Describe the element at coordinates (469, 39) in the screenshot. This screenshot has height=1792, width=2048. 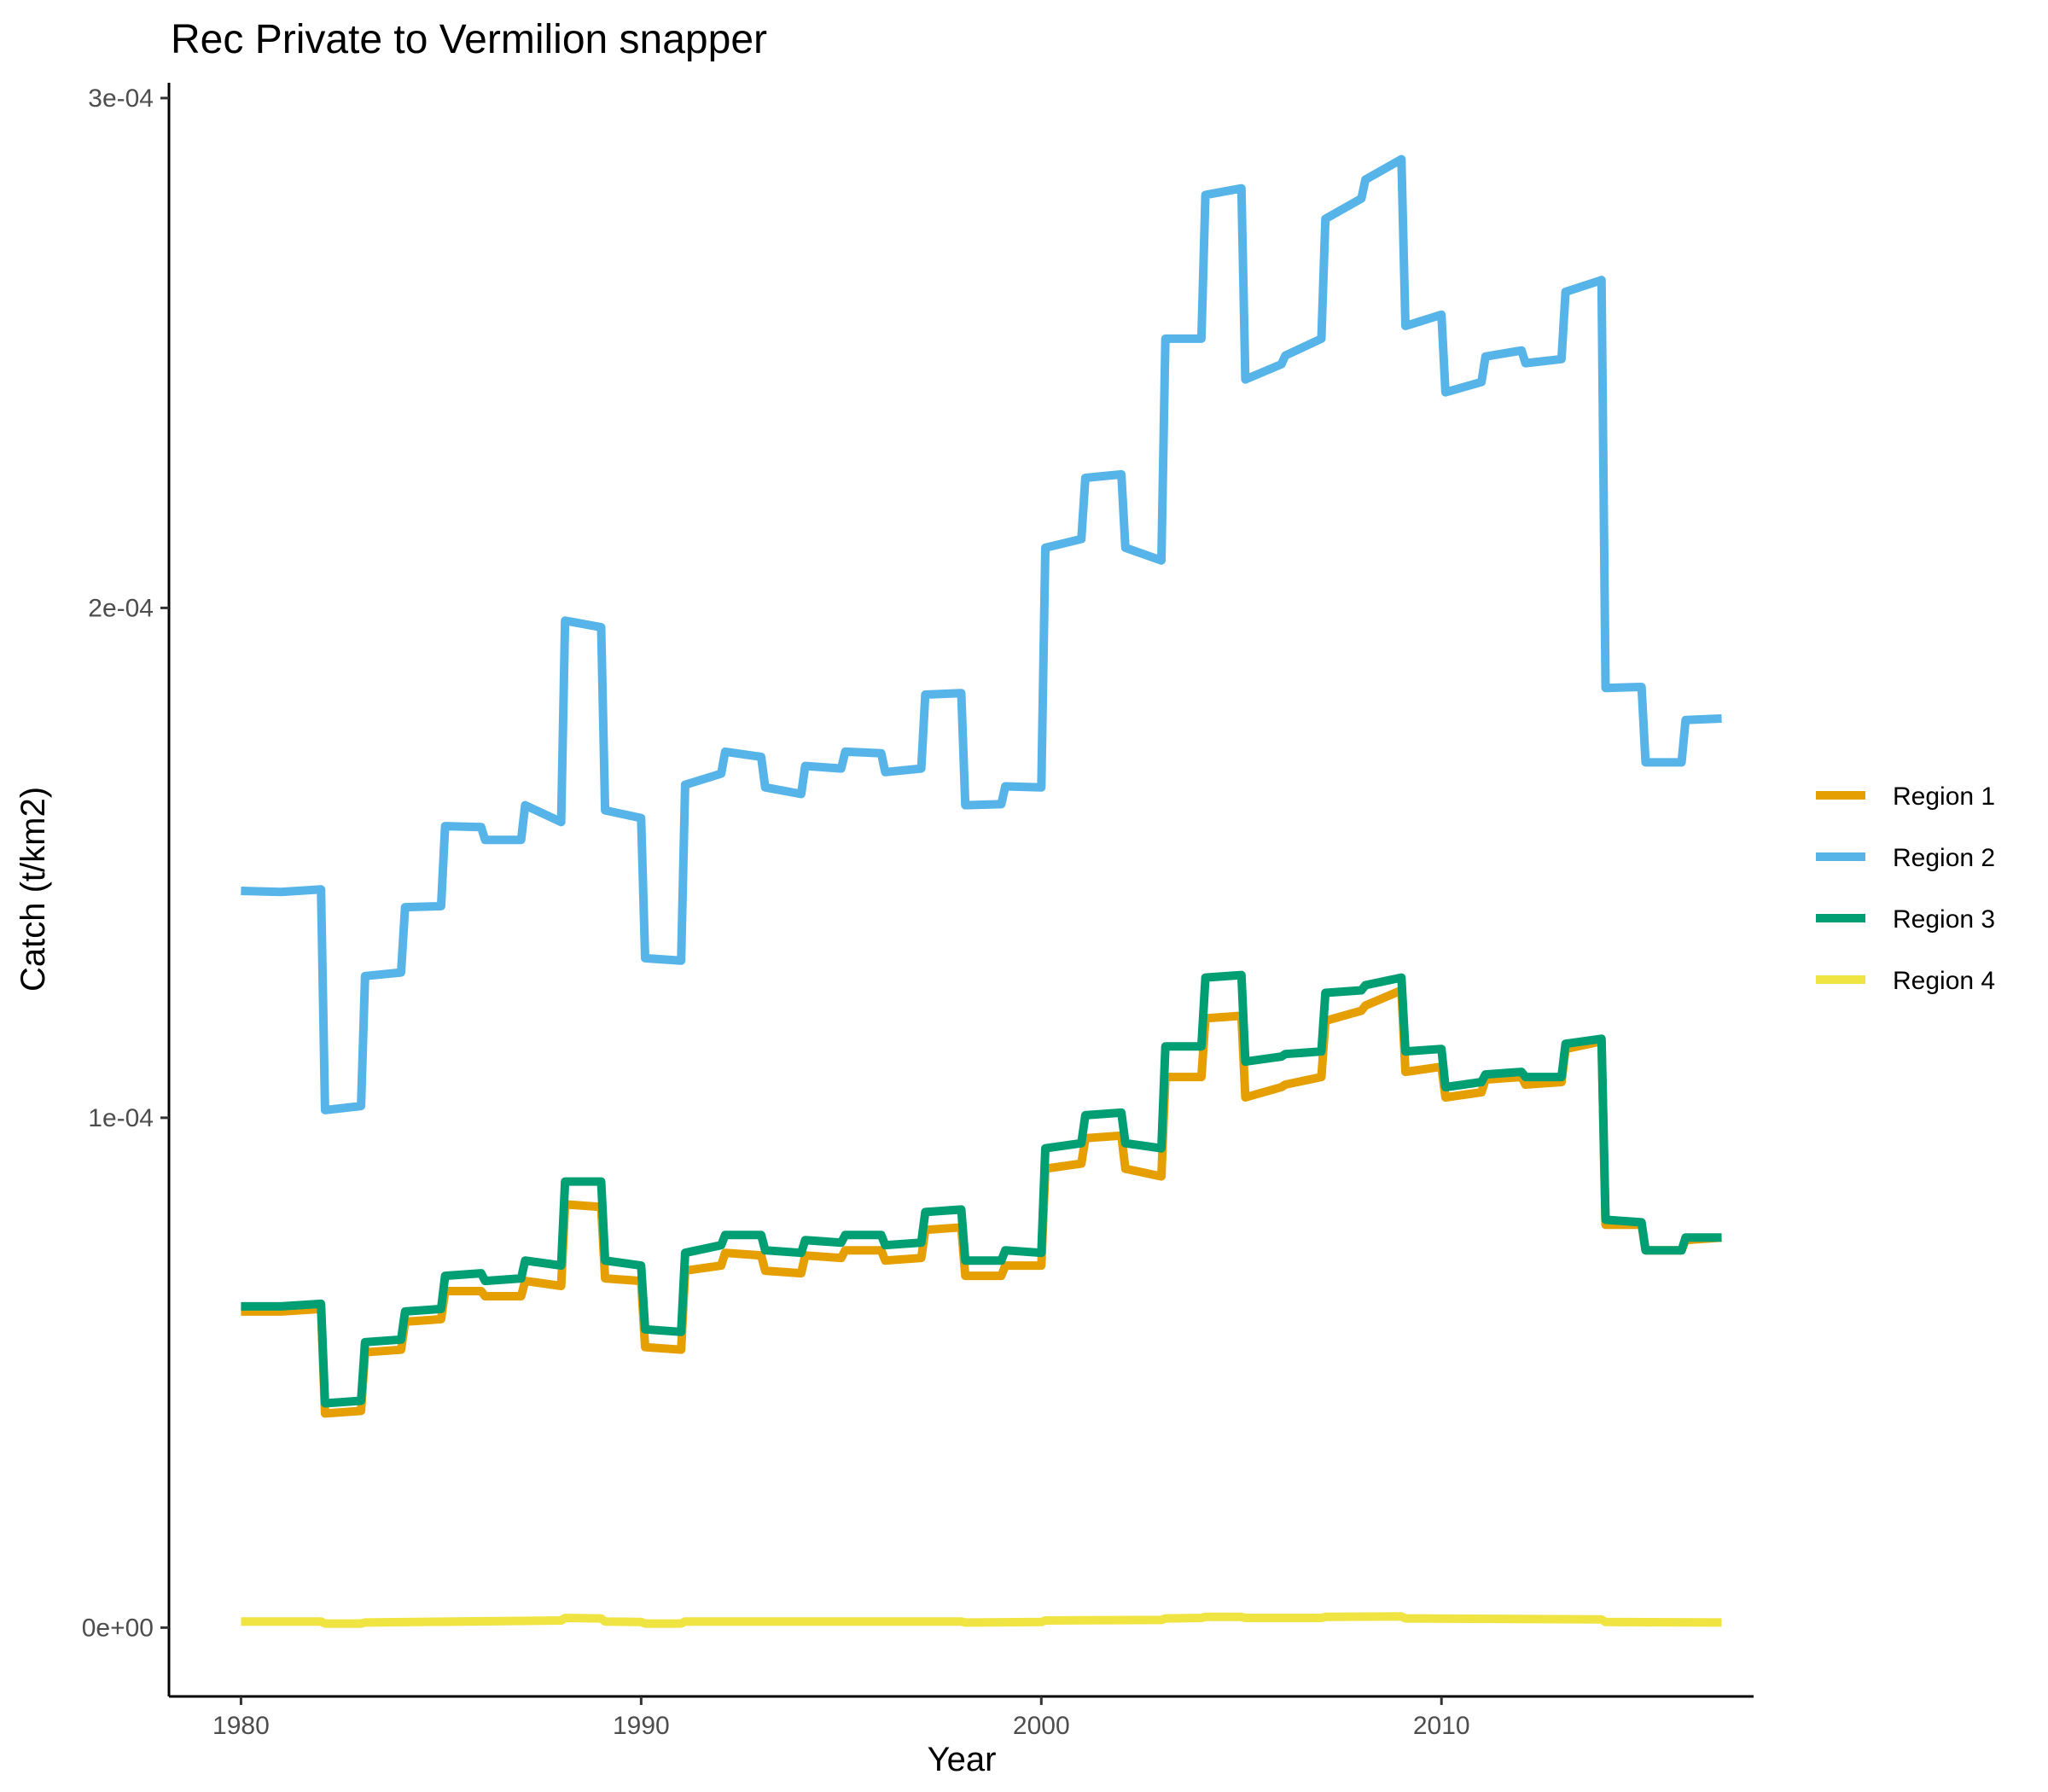
I see `chart-title: Rec Private to Vermilion snapper` at that location.